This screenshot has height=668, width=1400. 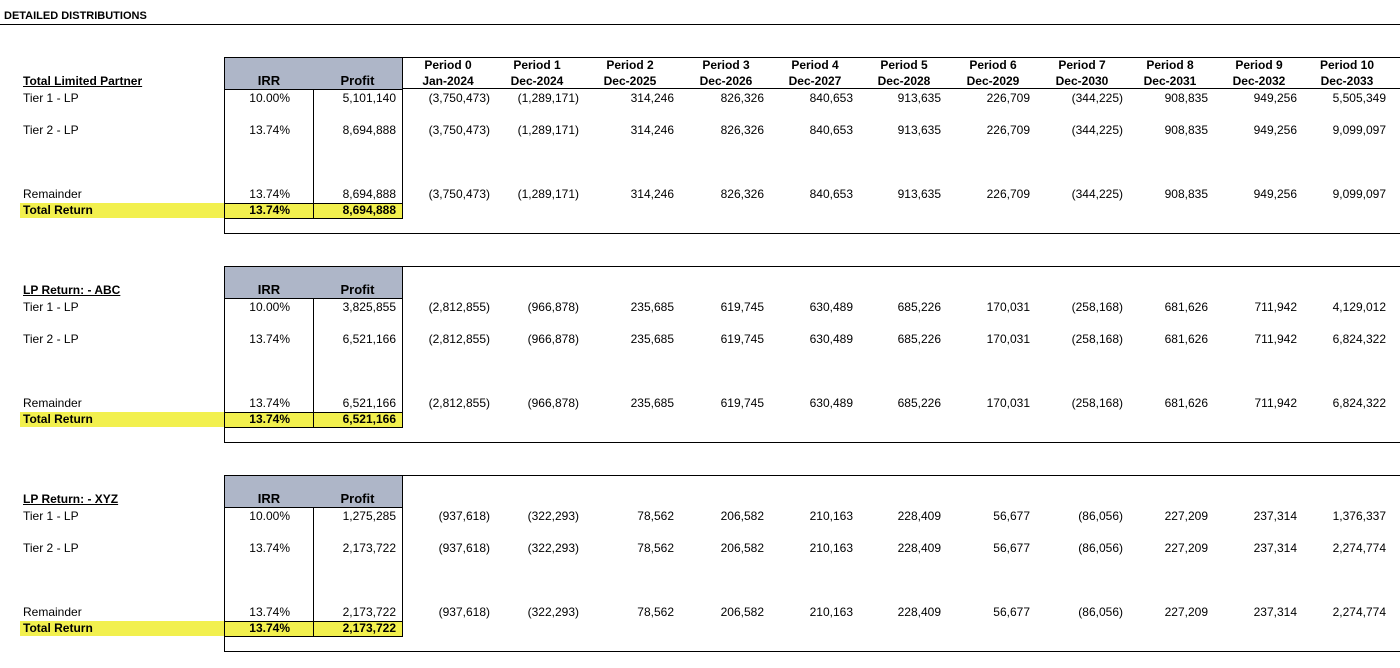 I want to click on profit-cell: 2,173,722, so click(x=369, y=548).